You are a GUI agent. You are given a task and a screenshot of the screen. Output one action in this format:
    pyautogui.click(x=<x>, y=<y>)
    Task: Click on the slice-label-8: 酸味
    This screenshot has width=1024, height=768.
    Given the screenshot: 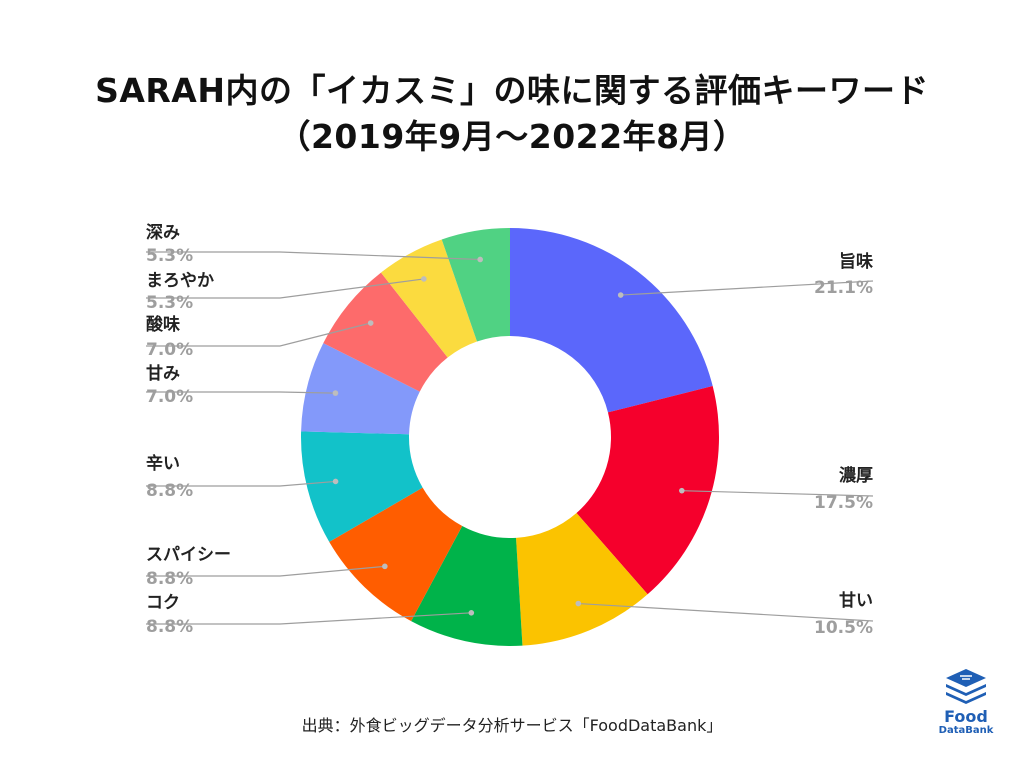 What is the action you would take?
    pyautogui.click(x=163, y=324)
    